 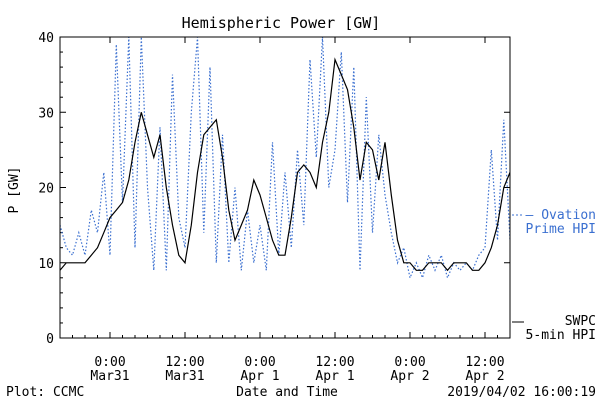 I want to click on legend-ovation-label-1: — Ovation, so click(x=561, y=215).